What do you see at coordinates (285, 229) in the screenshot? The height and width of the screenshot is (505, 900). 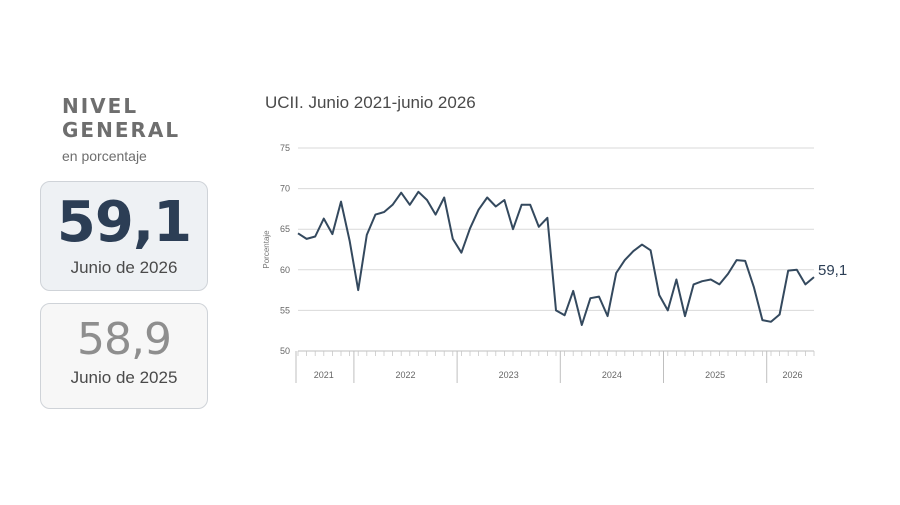 I see `y-tick-label: 65` at bounding box center [285, 229].